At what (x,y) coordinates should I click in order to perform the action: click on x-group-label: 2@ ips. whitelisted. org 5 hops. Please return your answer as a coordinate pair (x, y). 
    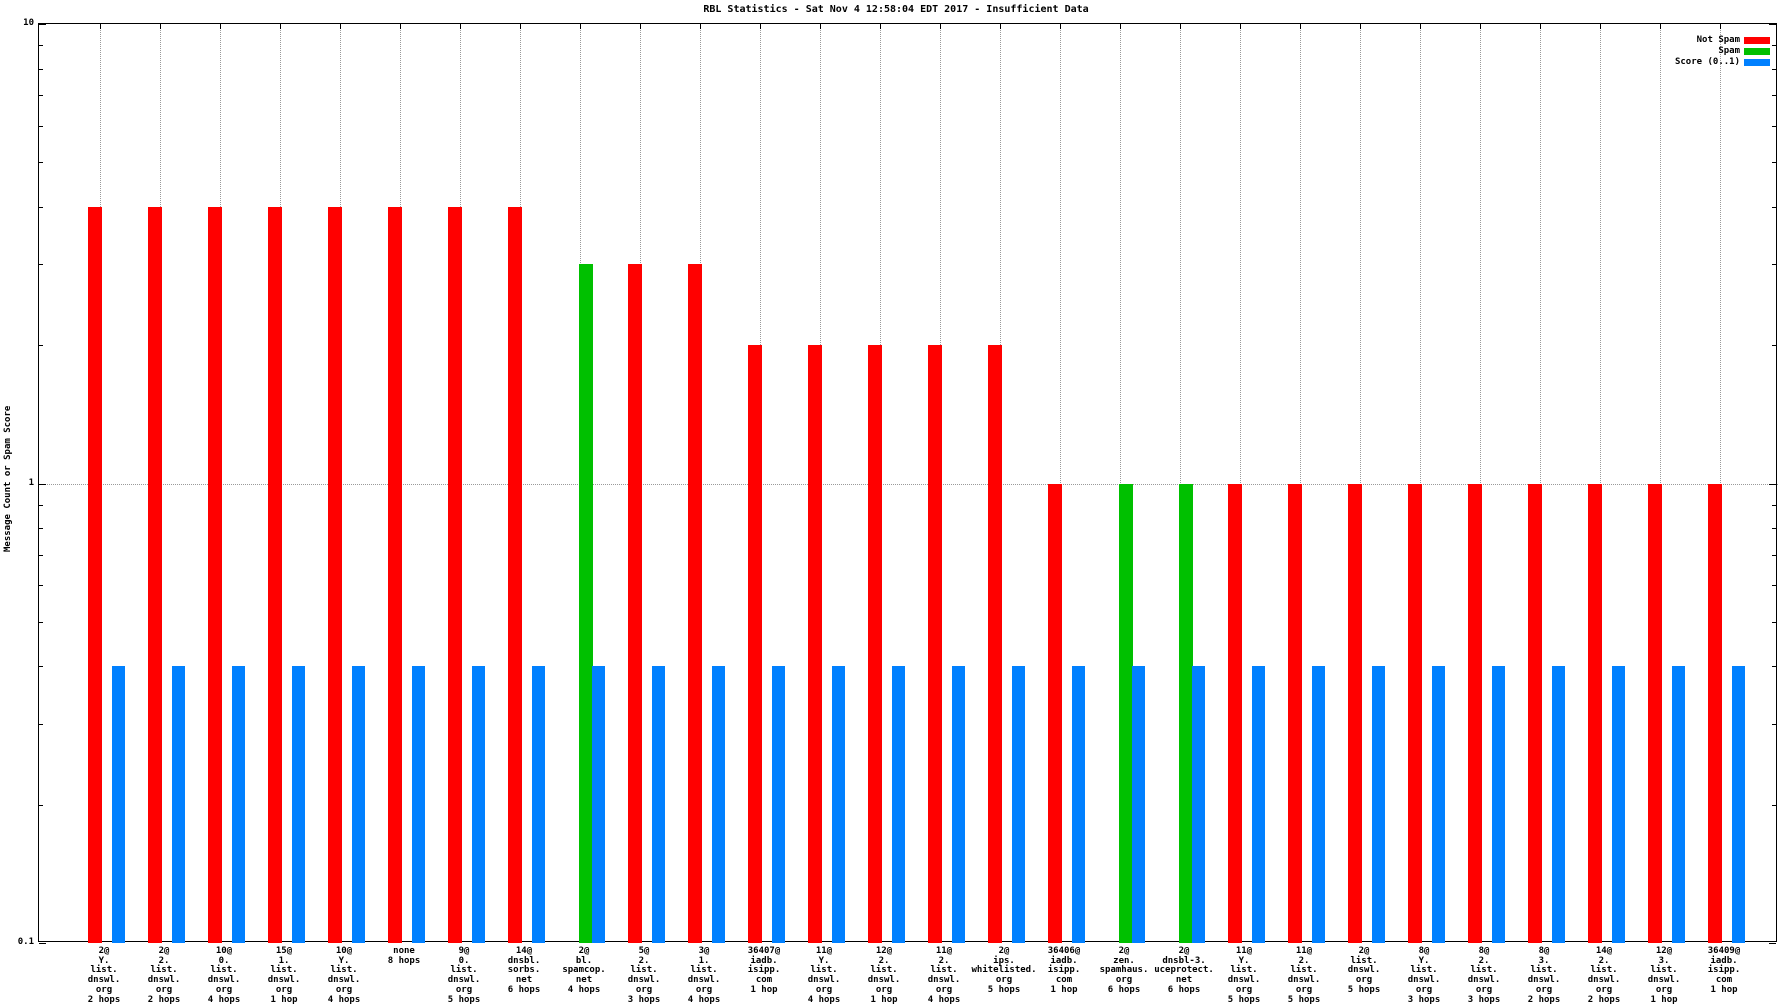
    Looking at the image, I should click on (1004, 970).